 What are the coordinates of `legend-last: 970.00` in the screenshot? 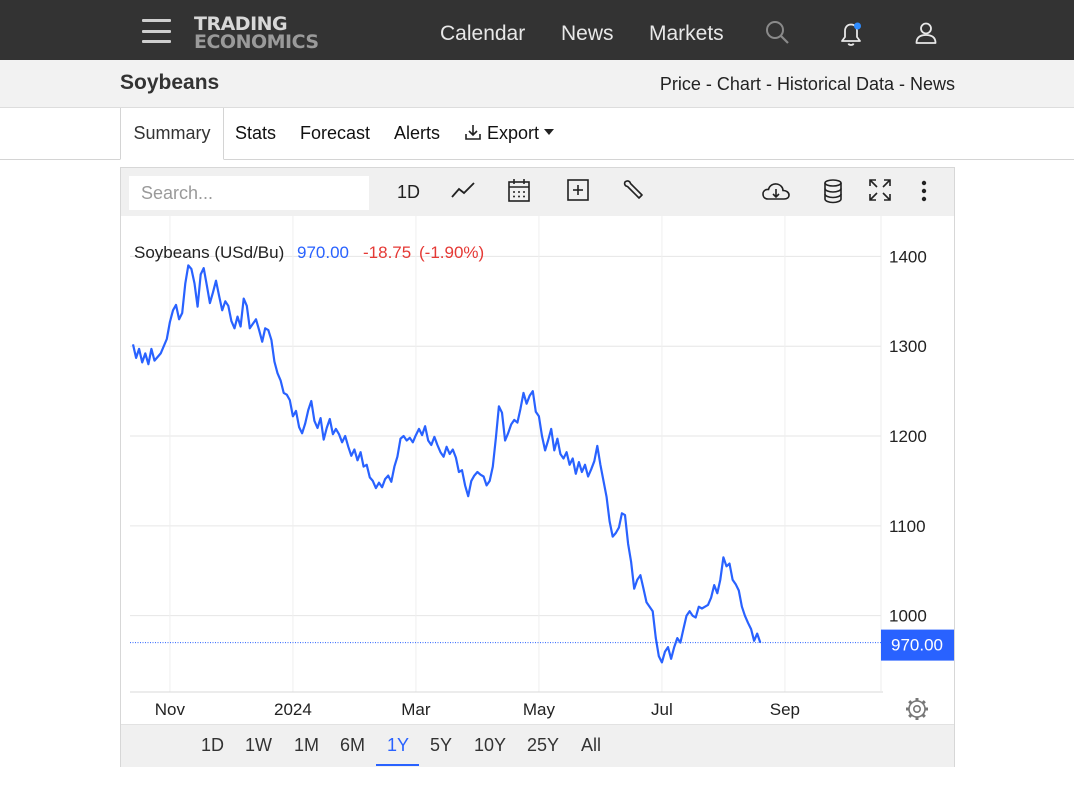 It's located at (323, 252).